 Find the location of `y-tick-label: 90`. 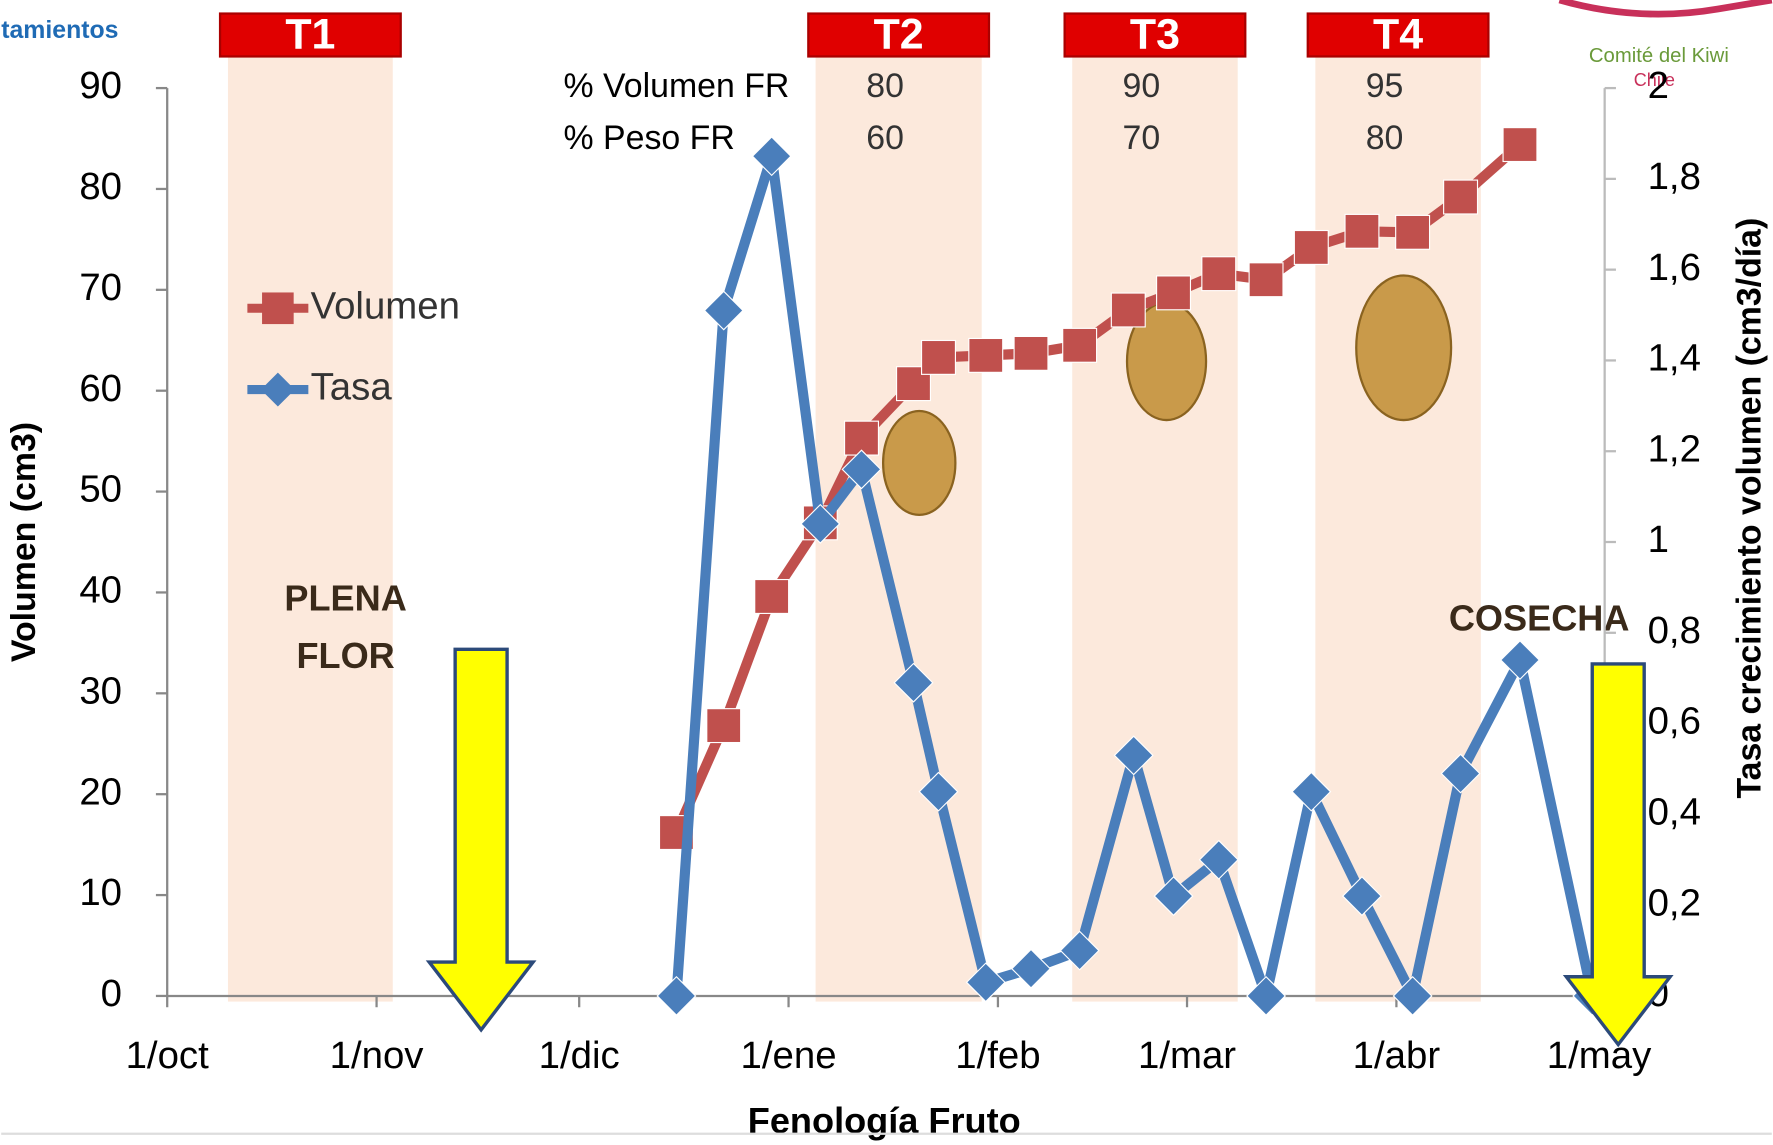

y-tick-label: 90 is located at coordinates (100, 85).